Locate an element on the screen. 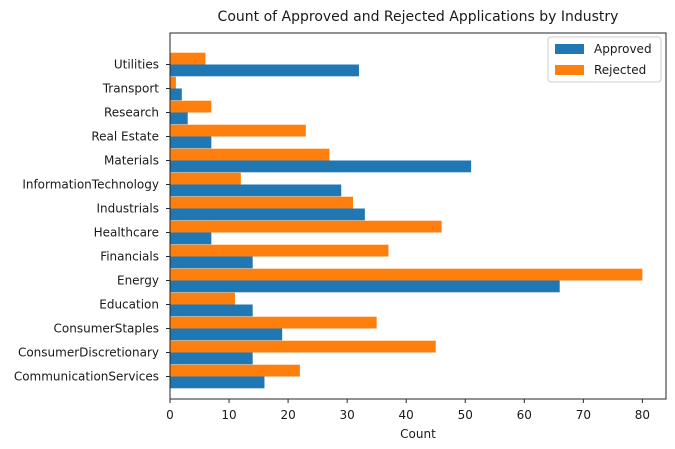  bar-rejected-education is located at coordinates (202, 298).